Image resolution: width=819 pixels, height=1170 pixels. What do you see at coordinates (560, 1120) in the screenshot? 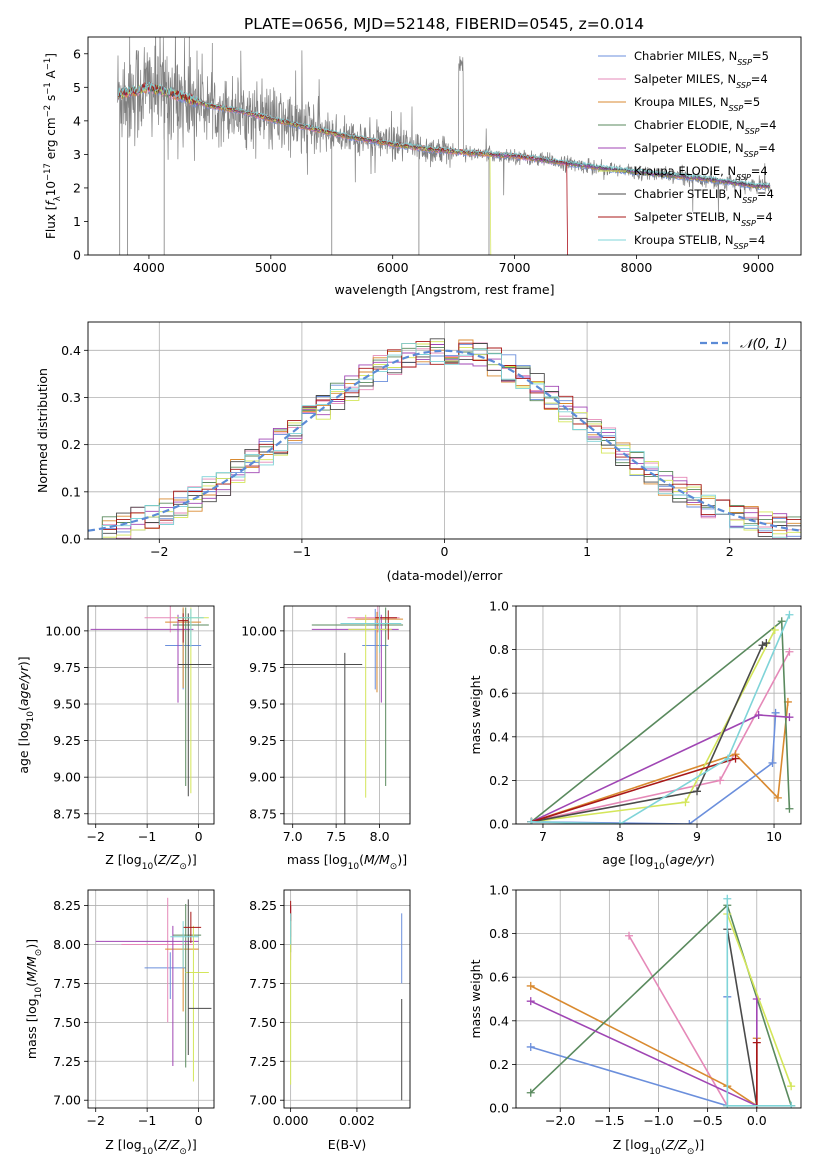
I see `x-tick-label: −2.0` at bounding box center [560, 1120].